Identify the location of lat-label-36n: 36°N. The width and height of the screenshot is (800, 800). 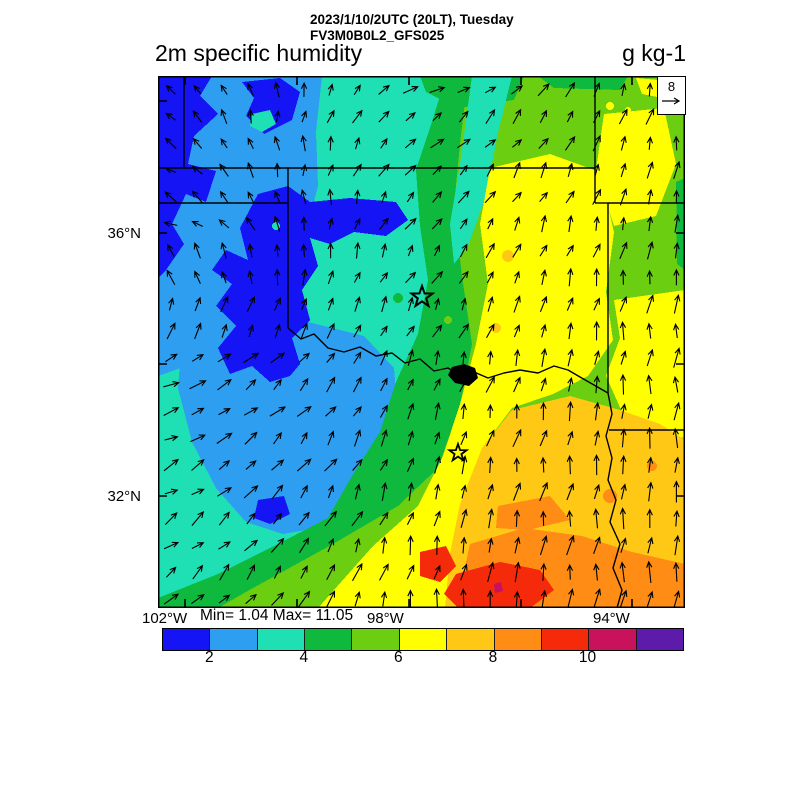
(124, 233).